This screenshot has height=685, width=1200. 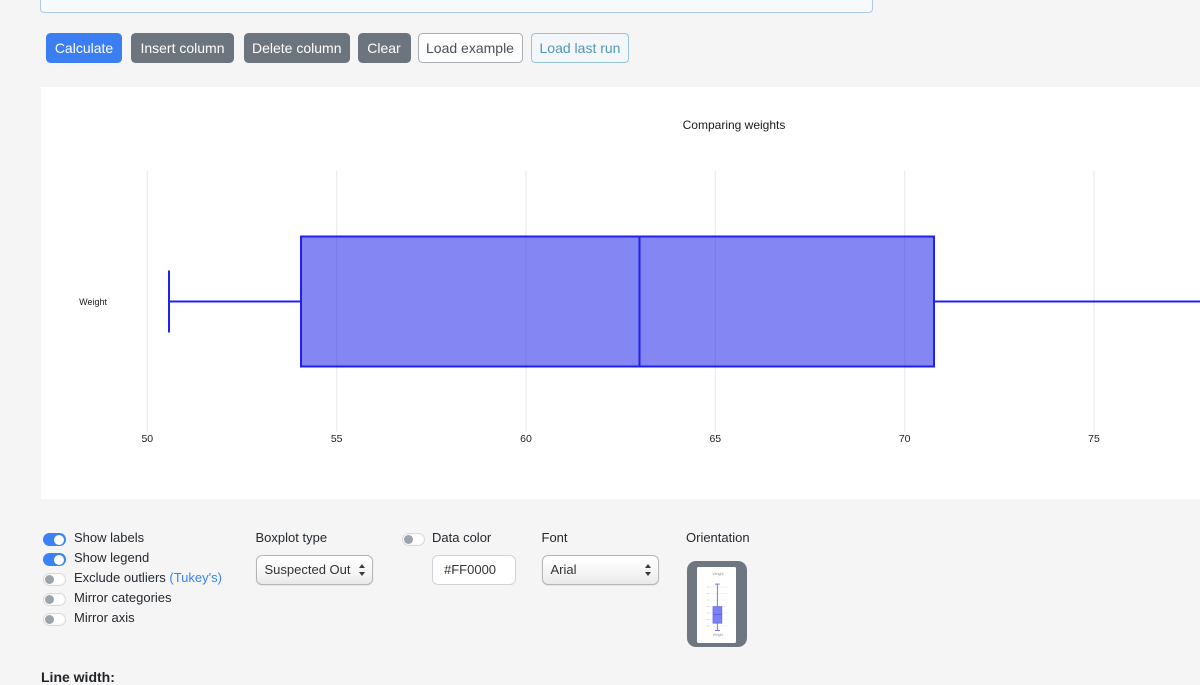 What do you see at coordinates (905, 439) in the screenshot?
I see `svg-text: 70` at bounding box center [905, 439].